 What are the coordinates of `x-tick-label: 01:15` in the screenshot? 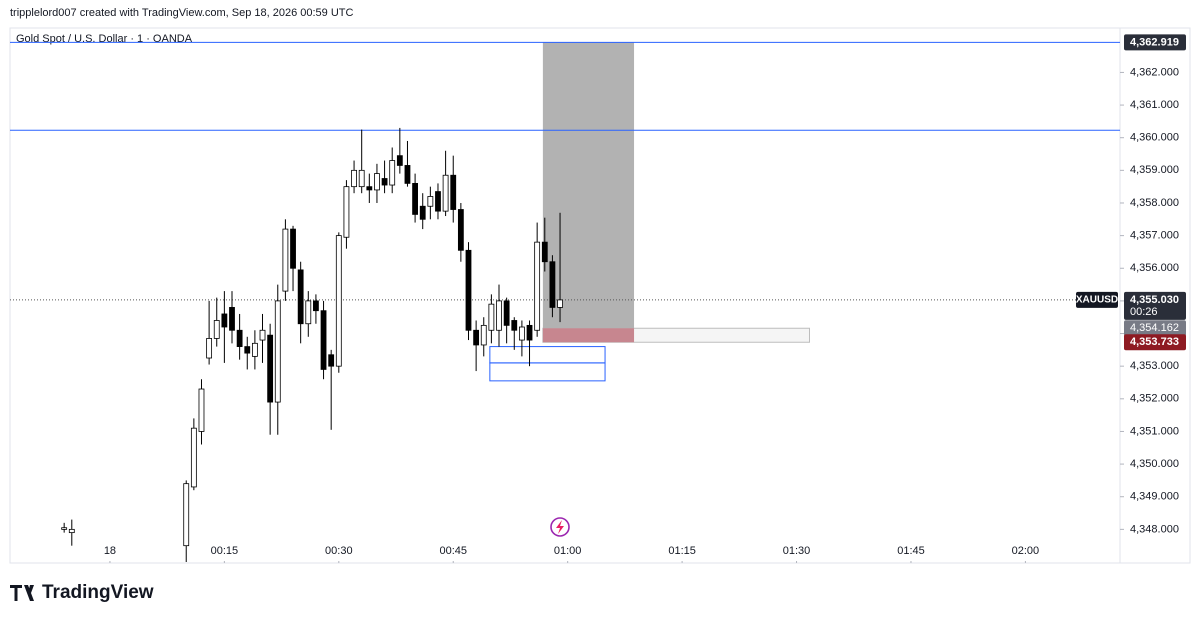 It's located at (682, 551).